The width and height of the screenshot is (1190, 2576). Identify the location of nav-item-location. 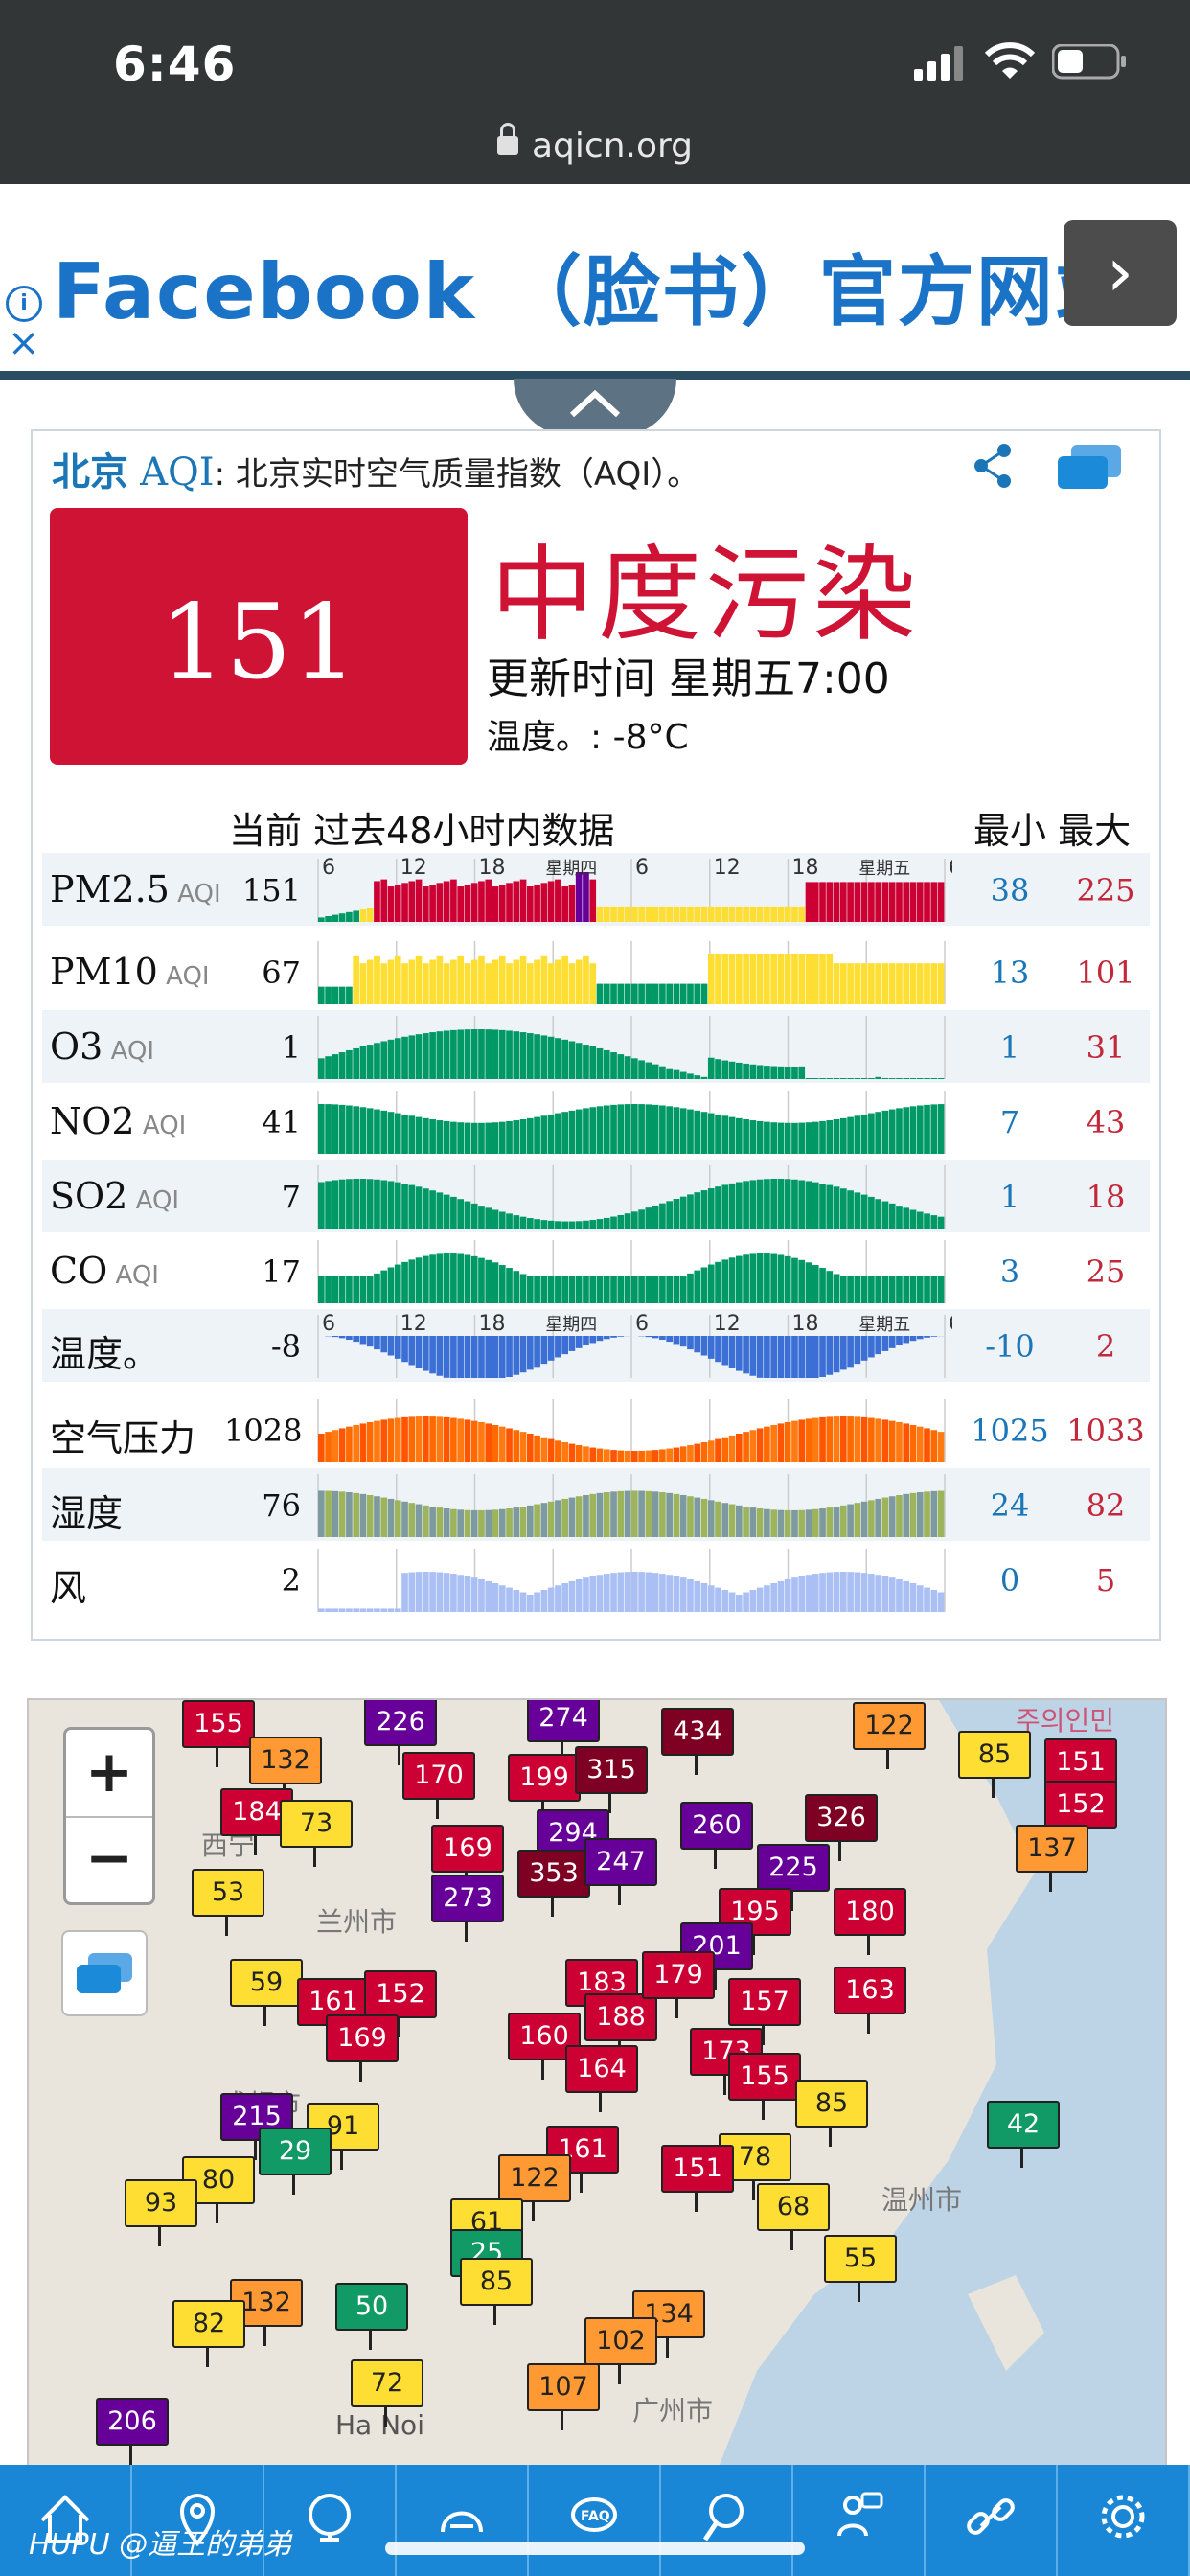
(198, 2520).